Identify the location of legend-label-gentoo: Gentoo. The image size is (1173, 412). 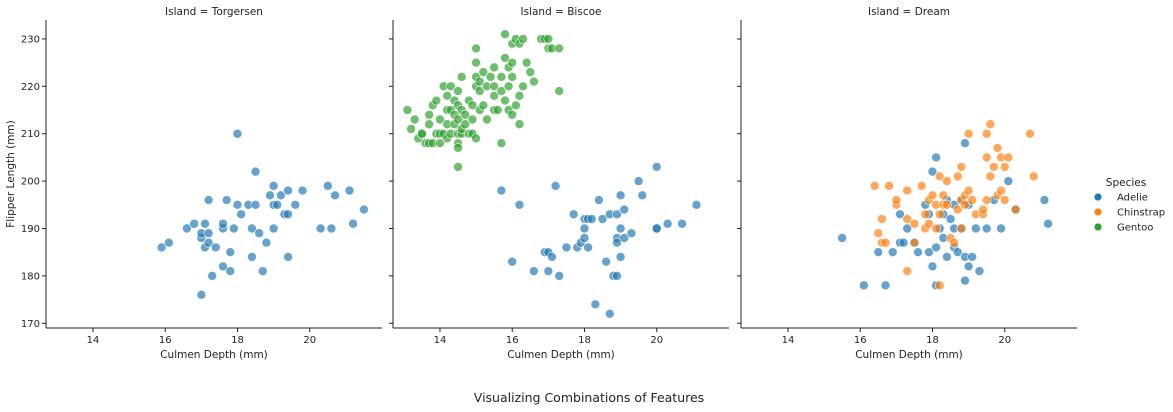
(1135, 228).